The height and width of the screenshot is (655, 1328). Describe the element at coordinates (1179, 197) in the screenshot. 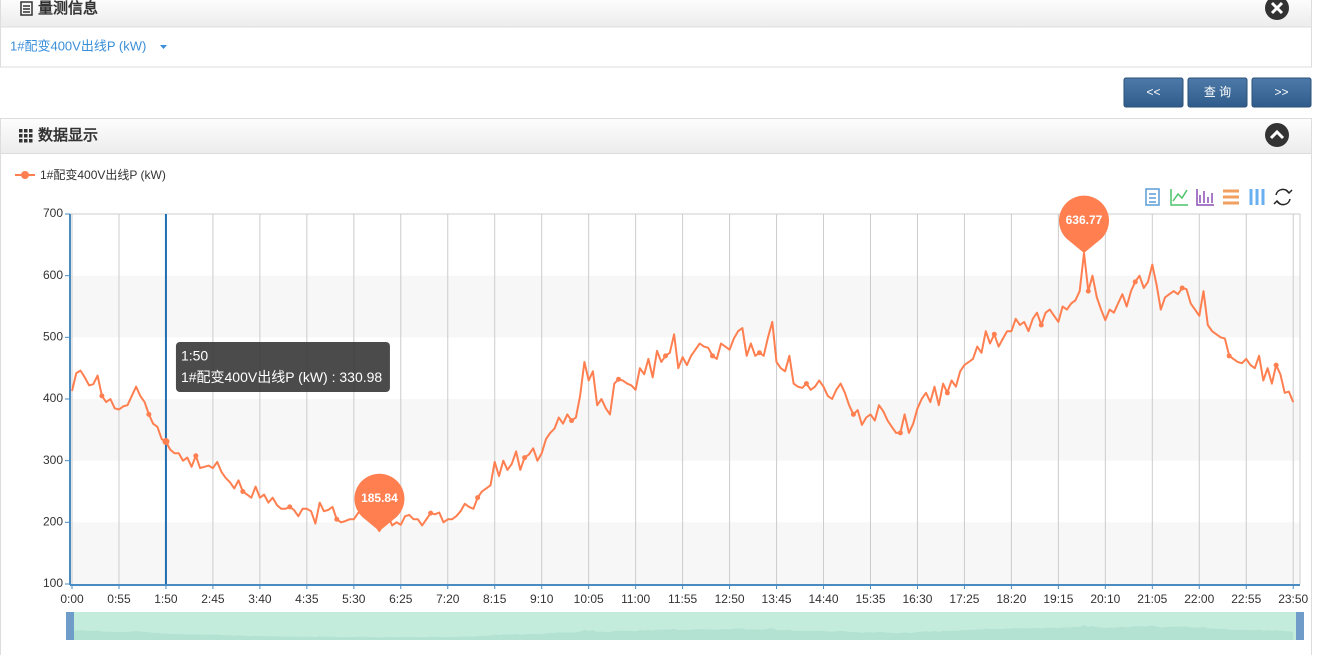

I see `tool-line` at that location.